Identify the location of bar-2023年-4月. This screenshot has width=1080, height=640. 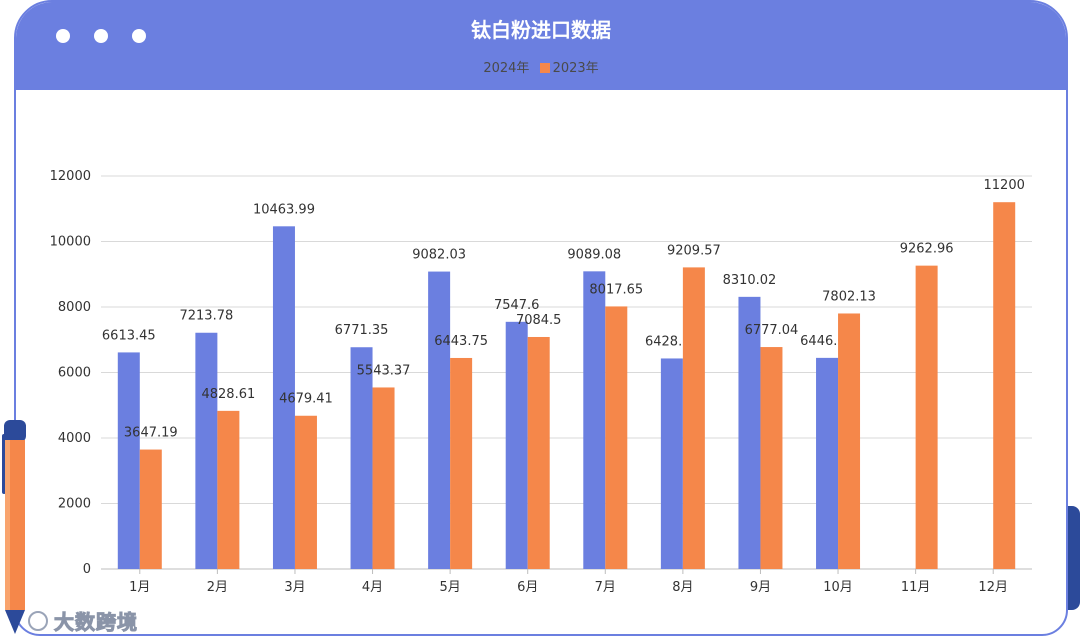
(383, 478).